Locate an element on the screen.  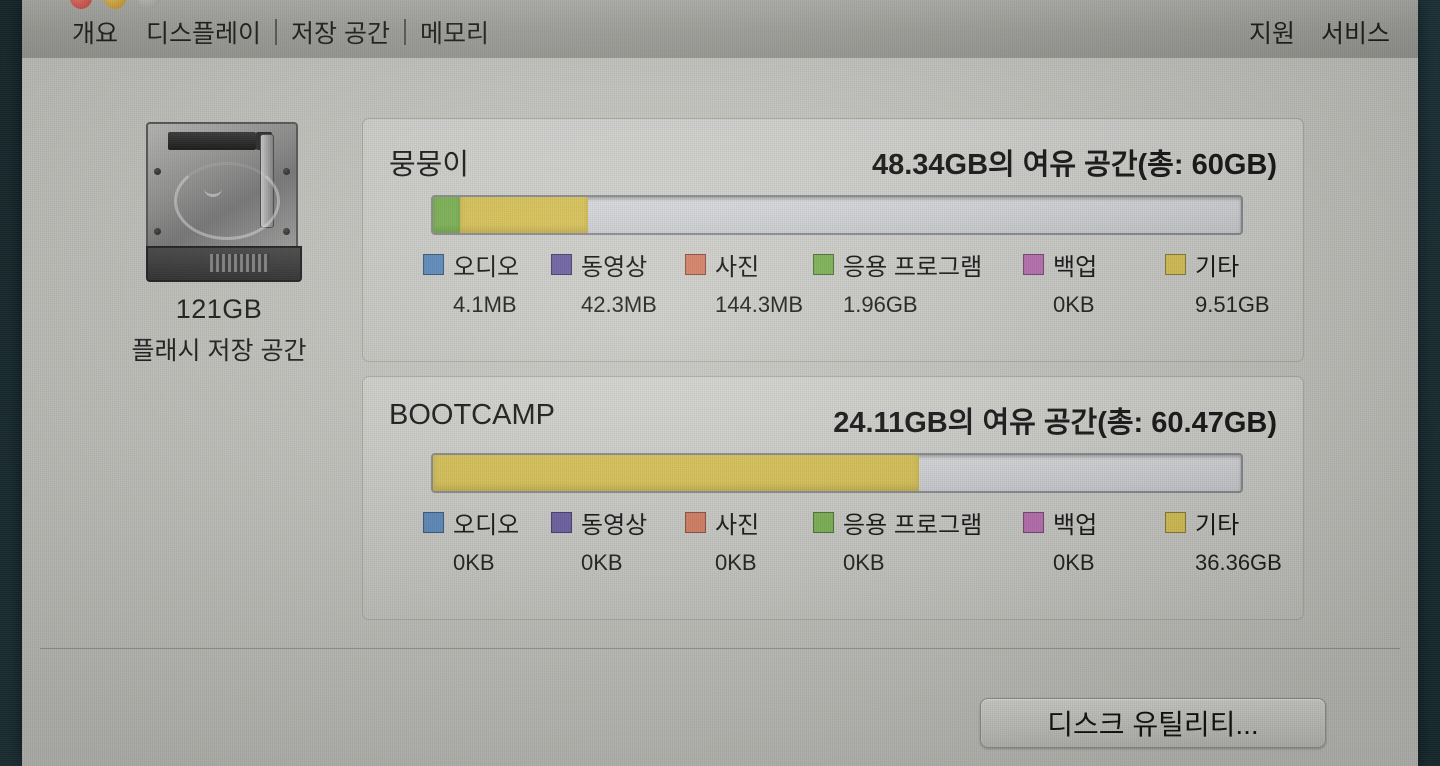
legend-item: 오디오 0KB is located at coordinates (471, 540).